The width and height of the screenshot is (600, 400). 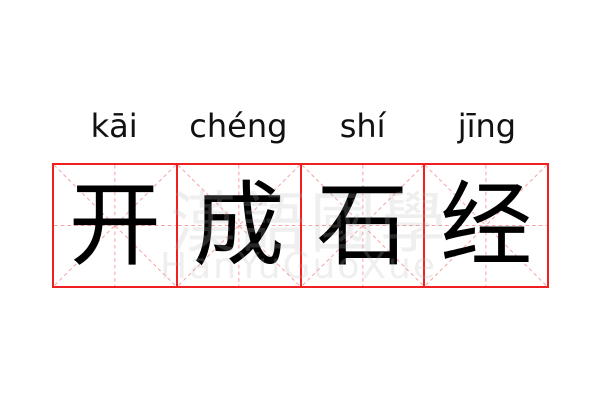 I want to click on character-cell: 石, so click(x=363, y=225).